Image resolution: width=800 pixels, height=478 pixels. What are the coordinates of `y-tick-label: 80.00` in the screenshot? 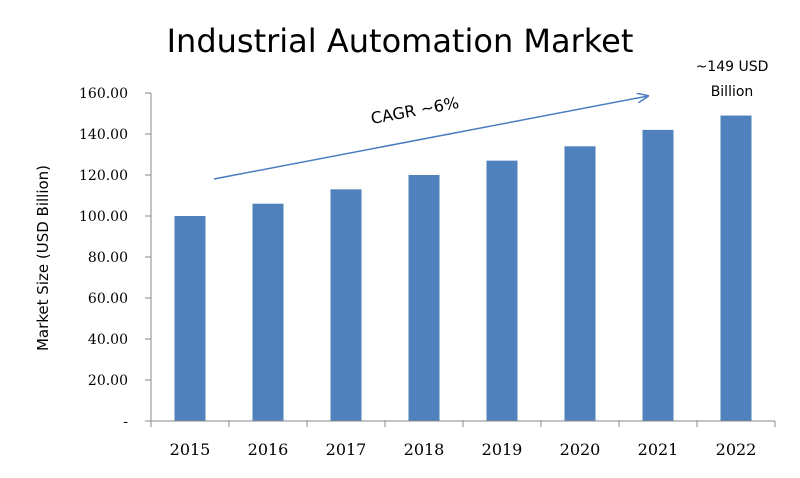 It's located at (108, 258).